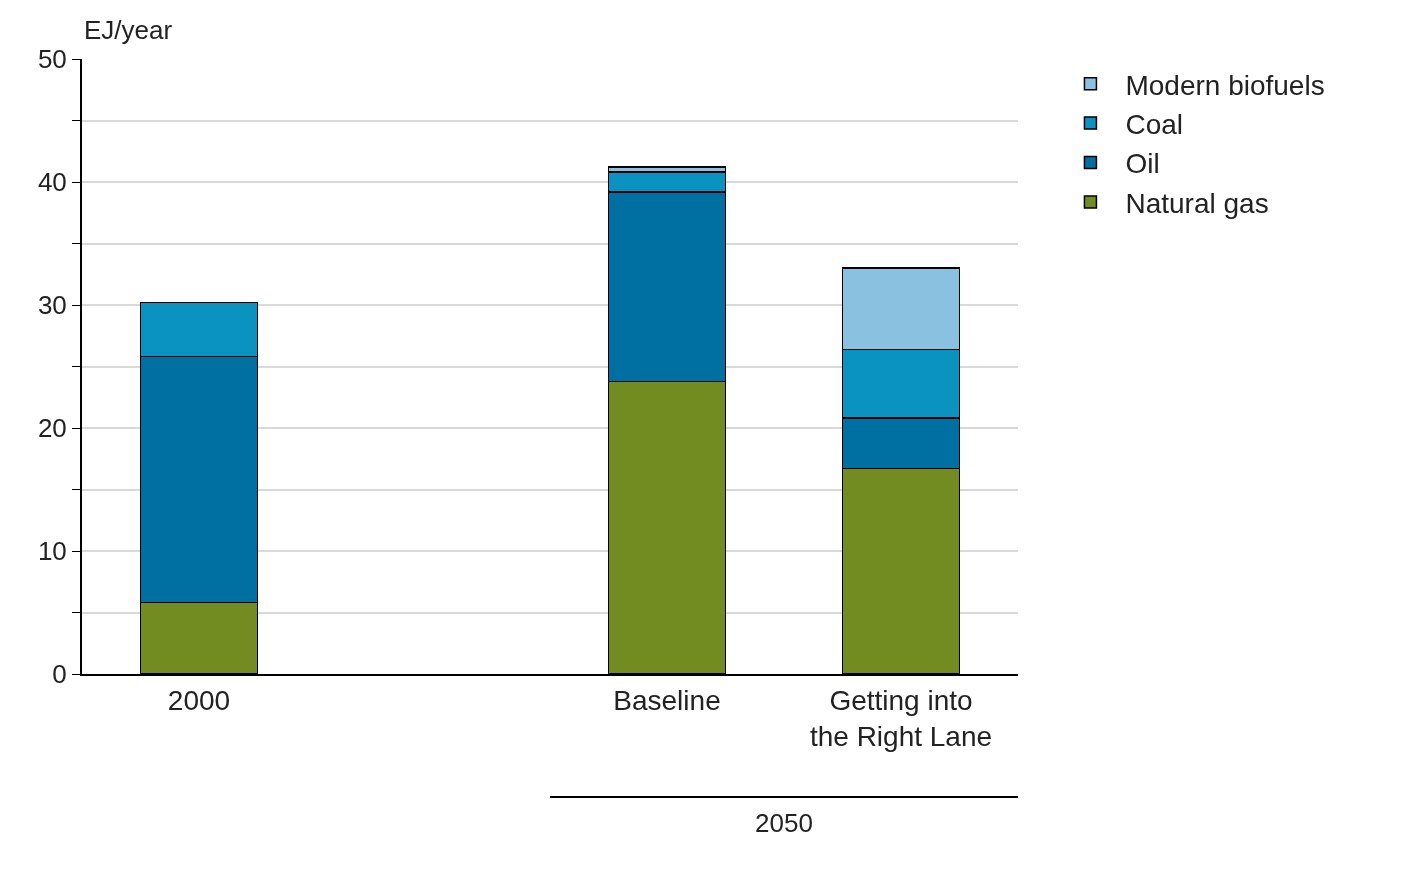 The width and height of the screenshot is (1403, 874). What do you see at coordinates (1154, 125) in the screenshot?
I see `legend-label: Coal` at bounding box center [1154, 125].